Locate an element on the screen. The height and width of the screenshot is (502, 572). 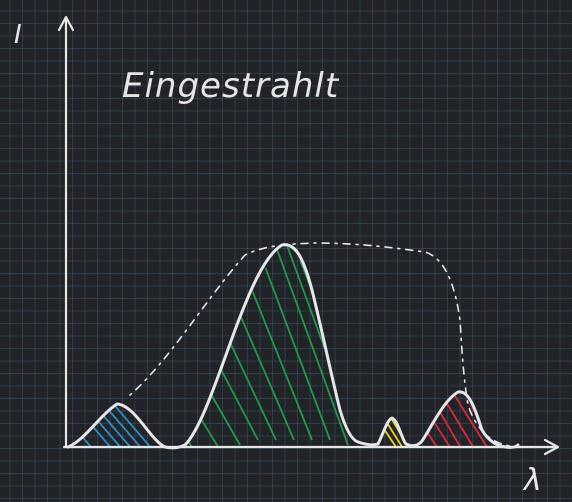
diagram-title: Eingestrahlt is located at coordinates (231, 86).